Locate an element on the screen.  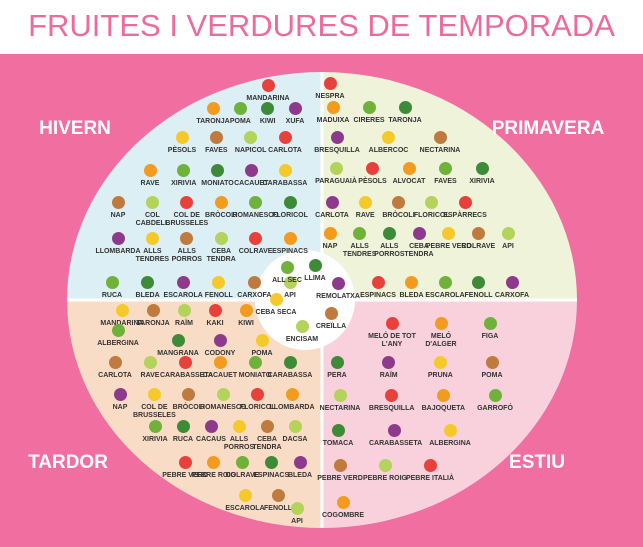
item-label: RAVE is located at coordinates (150, 183).